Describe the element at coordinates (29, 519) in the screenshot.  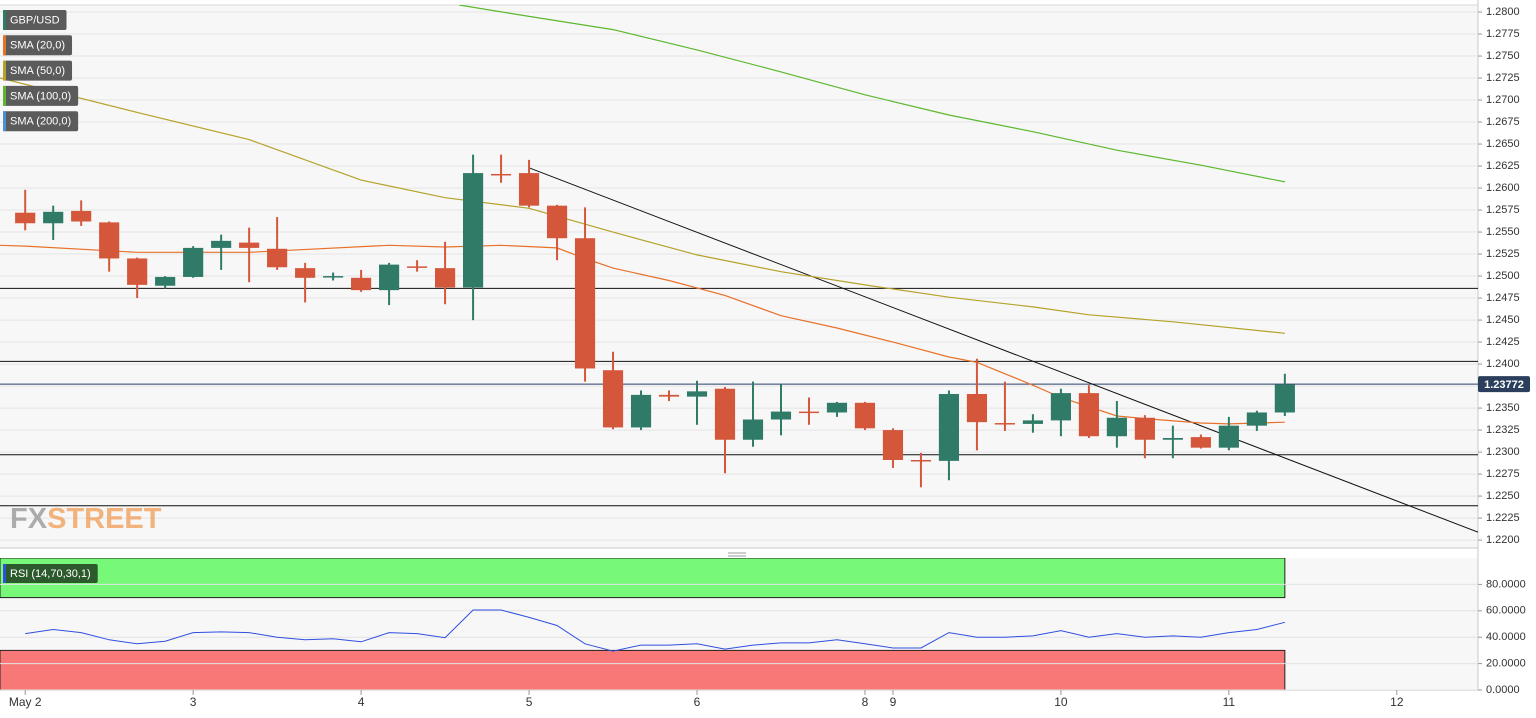
I see `watermark-fx: FX` at that location.